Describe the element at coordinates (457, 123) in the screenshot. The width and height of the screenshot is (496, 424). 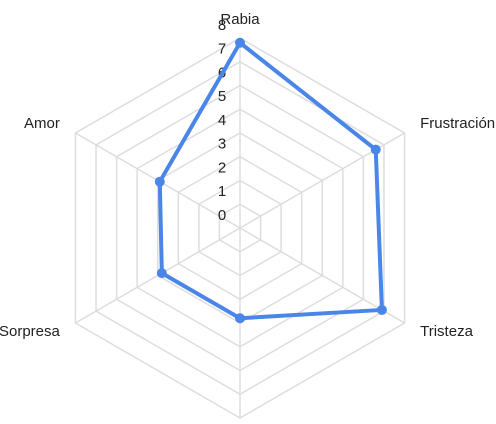
I see `axis-label: Frustración` at that location.